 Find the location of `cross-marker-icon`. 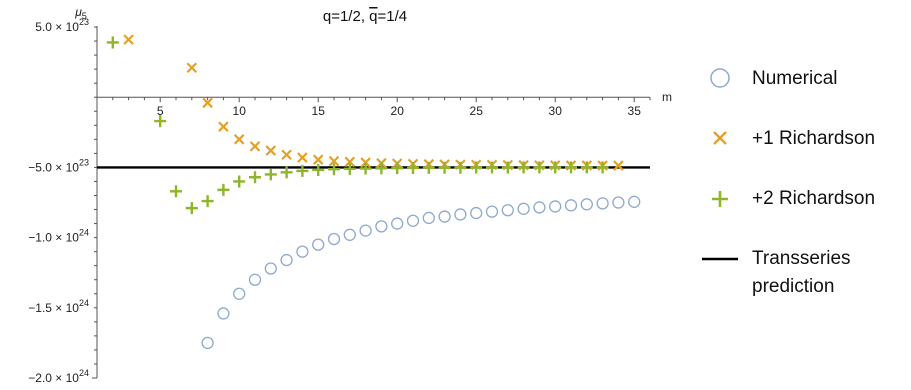

cross-marker-icon is located at coordinates (720, 138).